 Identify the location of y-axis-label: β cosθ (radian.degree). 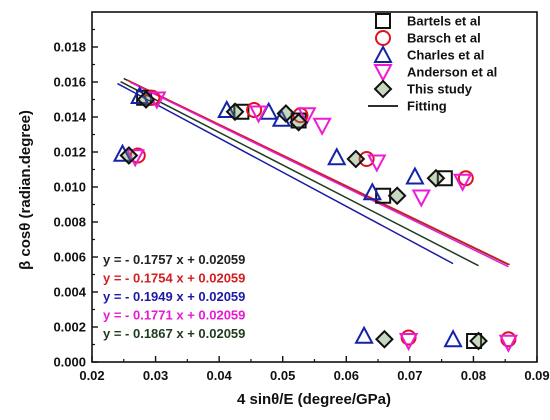
(25, 190).